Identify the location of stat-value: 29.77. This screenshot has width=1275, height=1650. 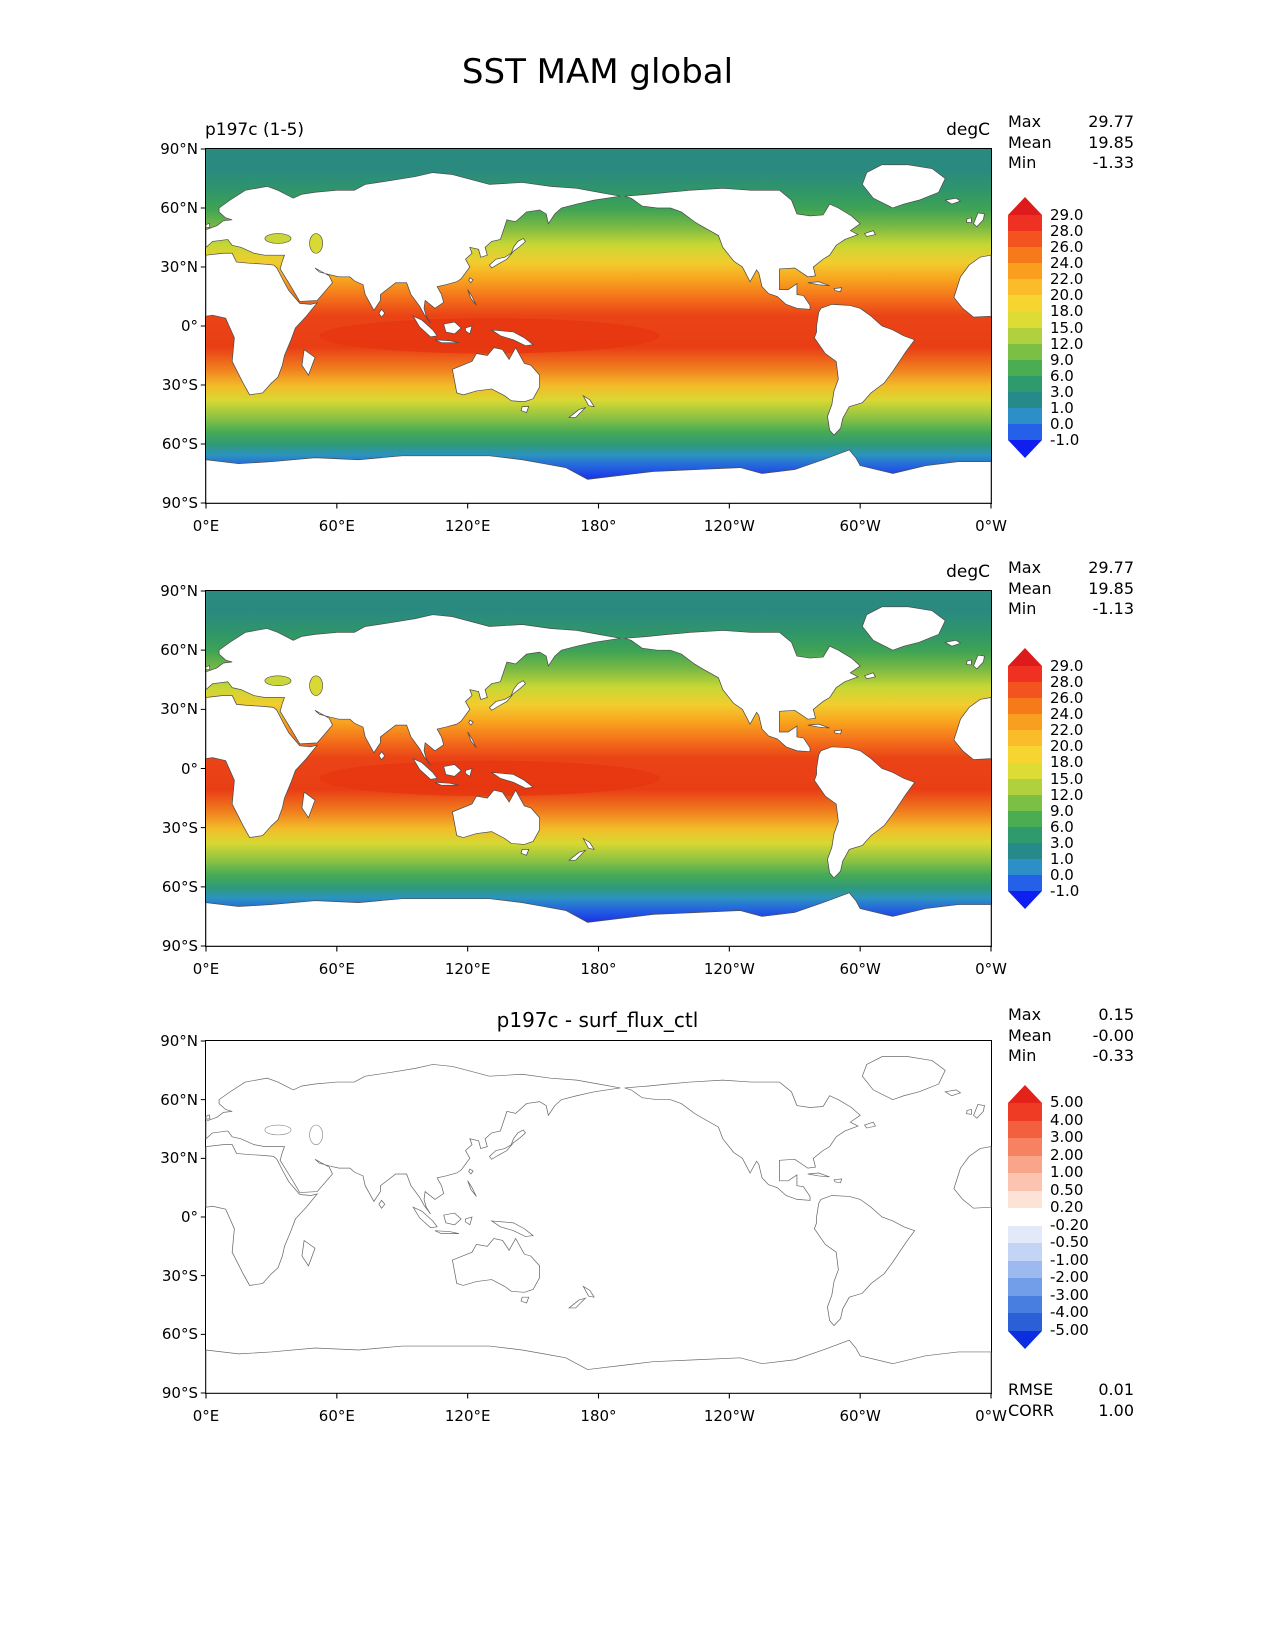
(1111, 567).